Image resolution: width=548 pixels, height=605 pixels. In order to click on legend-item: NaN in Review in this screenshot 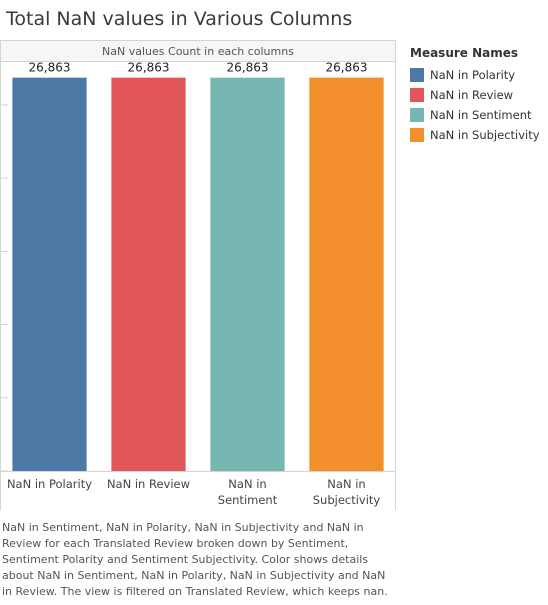, I will do `click(475, 95)`.